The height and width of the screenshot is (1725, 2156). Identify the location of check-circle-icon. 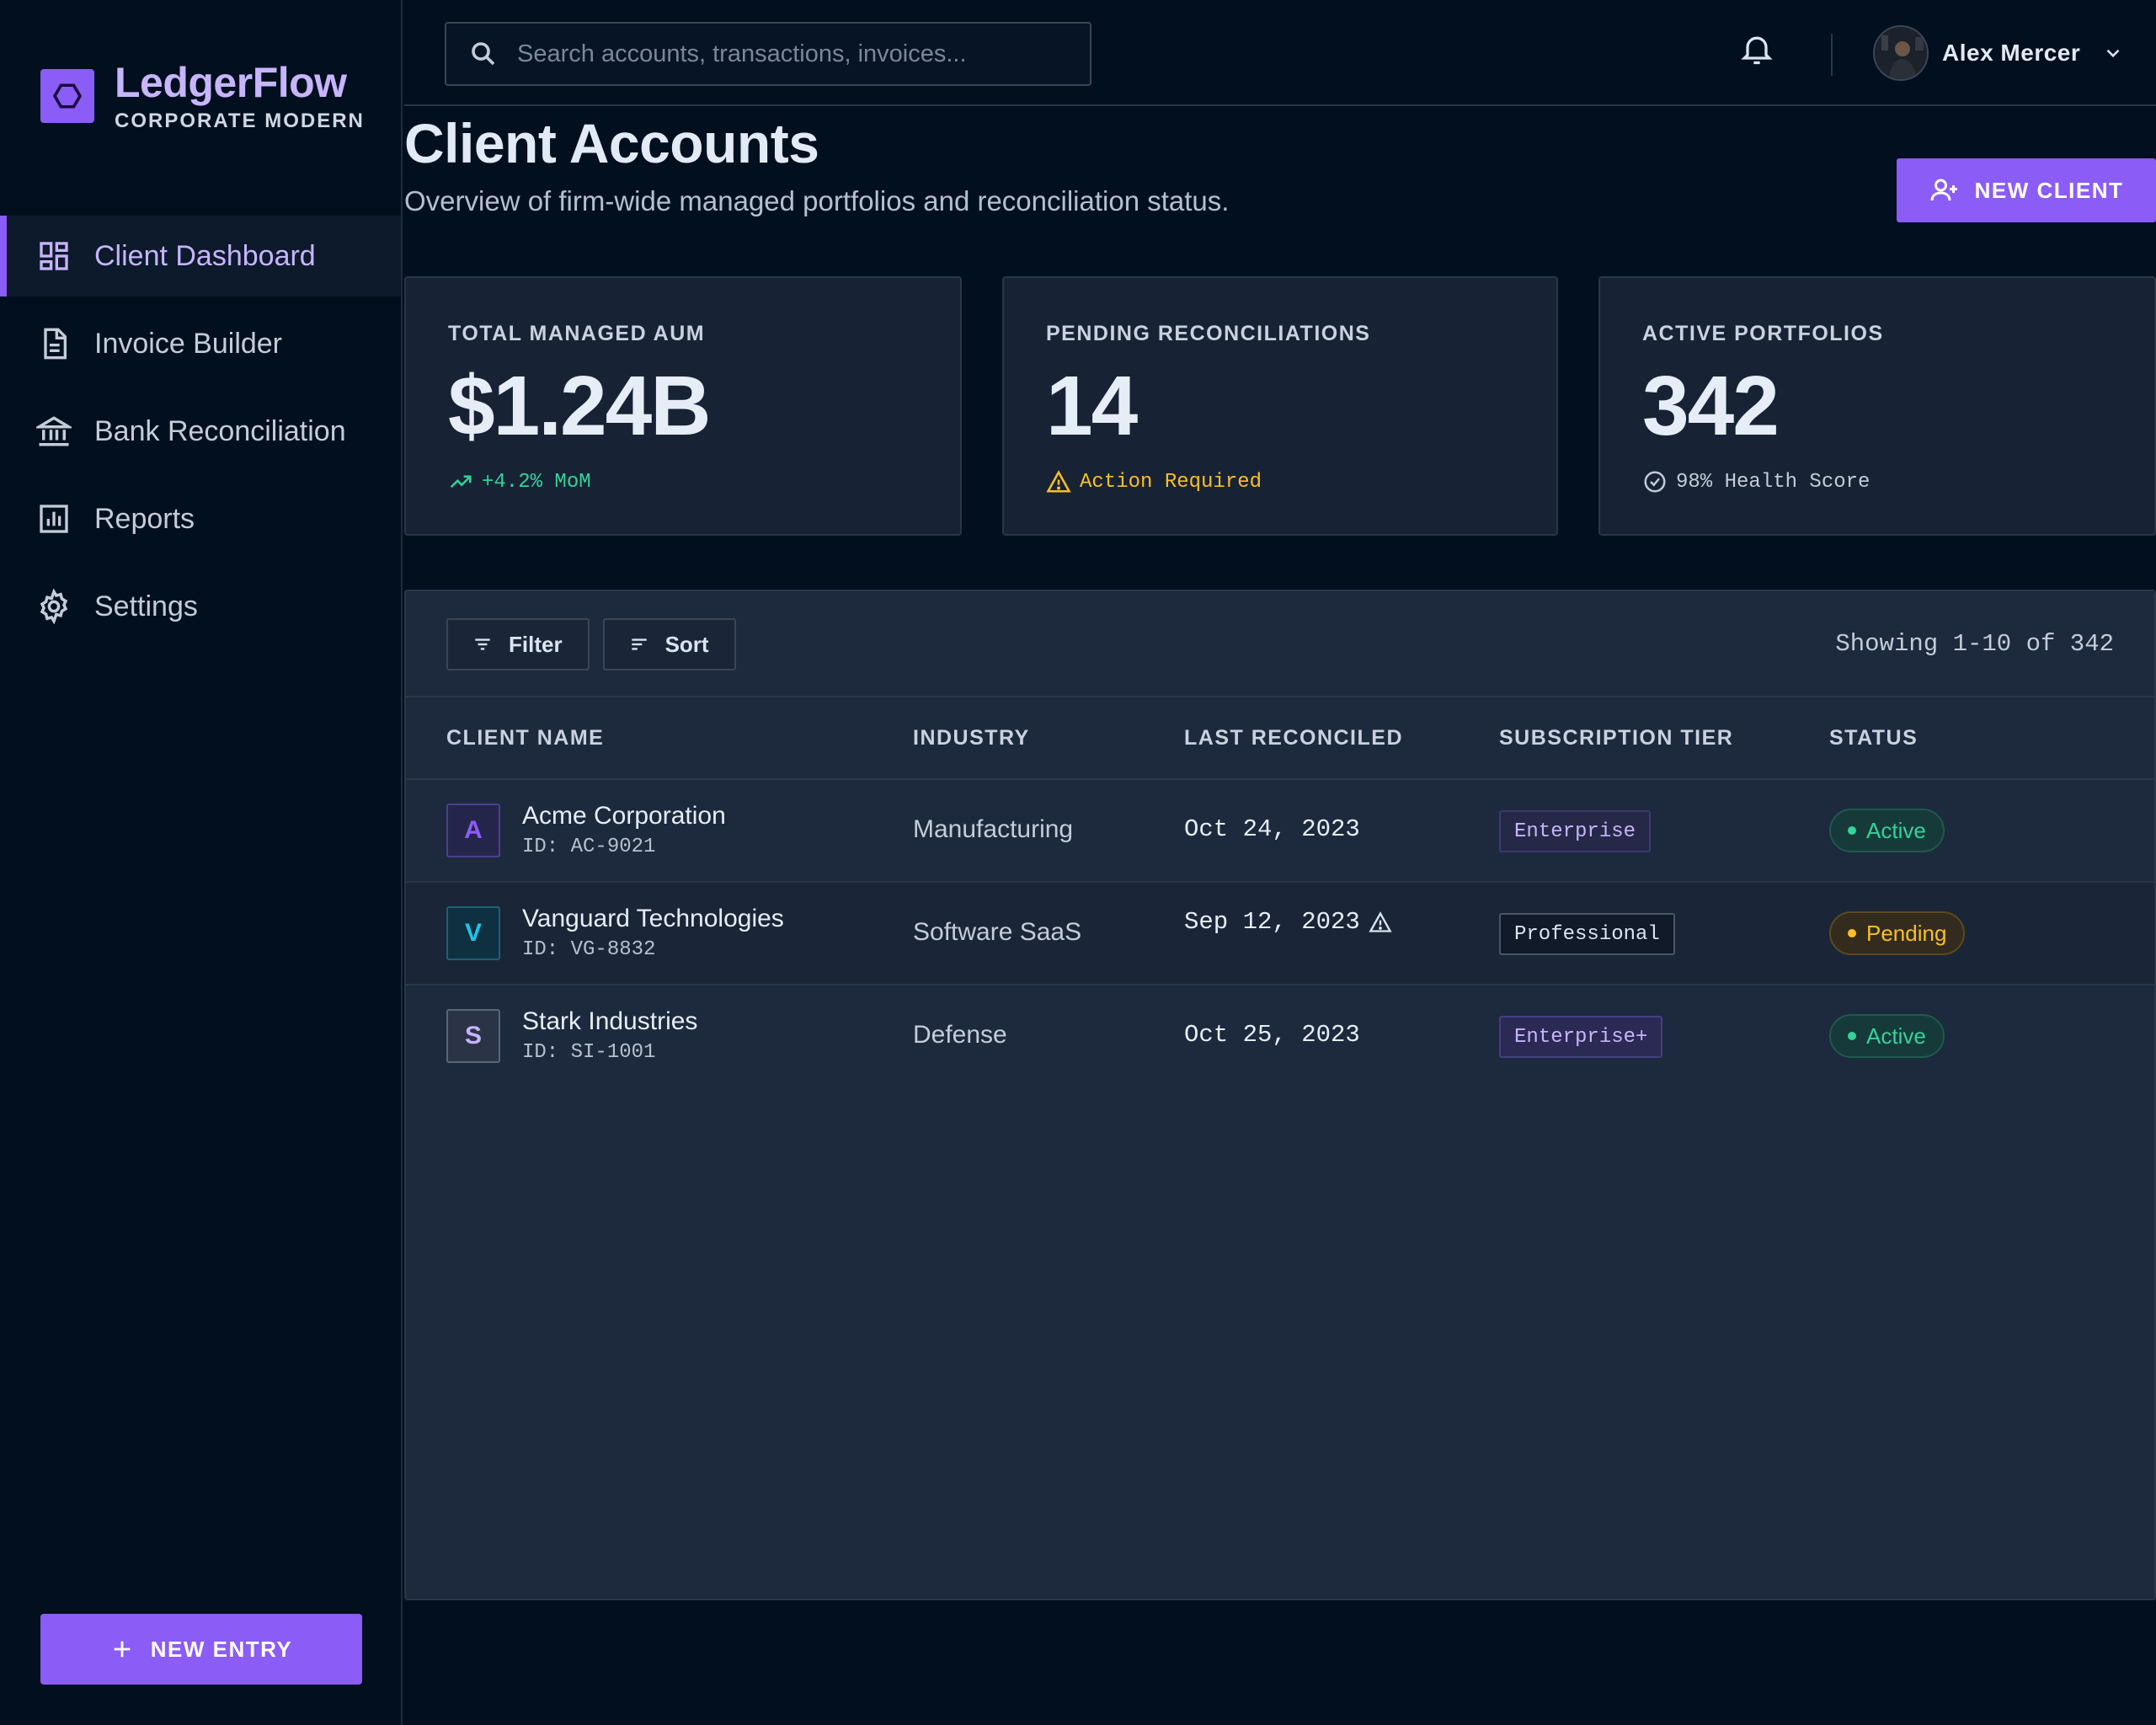
(1655, 482).